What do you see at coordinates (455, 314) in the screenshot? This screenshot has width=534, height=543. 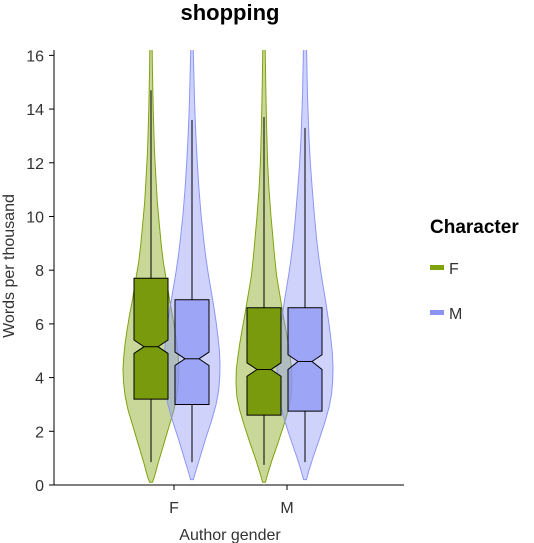 I see `legend-label-m: M` at bounding box center [455, 314].